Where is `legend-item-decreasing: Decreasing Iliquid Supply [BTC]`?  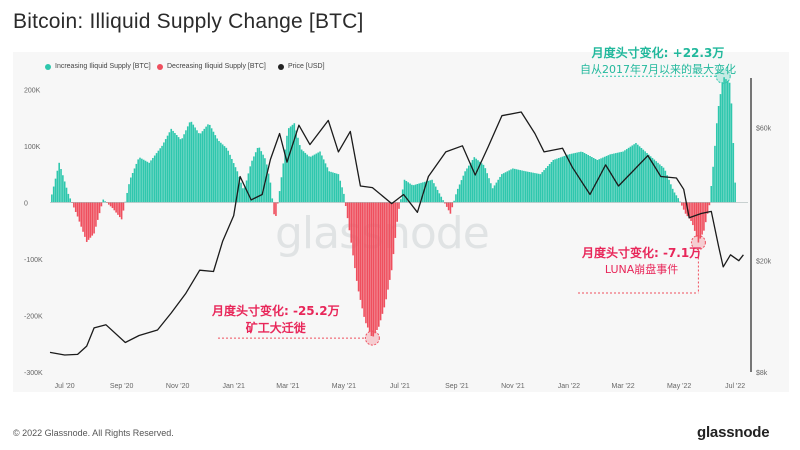 legend-item-decreasing: Decreasing Iliquid Supply [BTC] is located at coordinates (211, 66).